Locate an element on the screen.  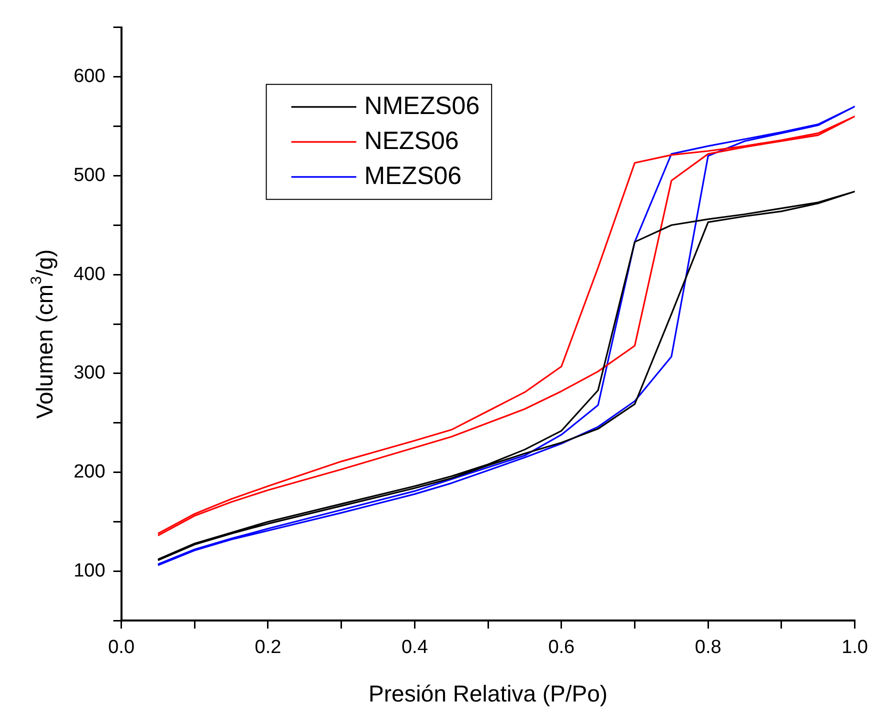
x-tick-label: 0.4 is located at coordinates (414, 647).